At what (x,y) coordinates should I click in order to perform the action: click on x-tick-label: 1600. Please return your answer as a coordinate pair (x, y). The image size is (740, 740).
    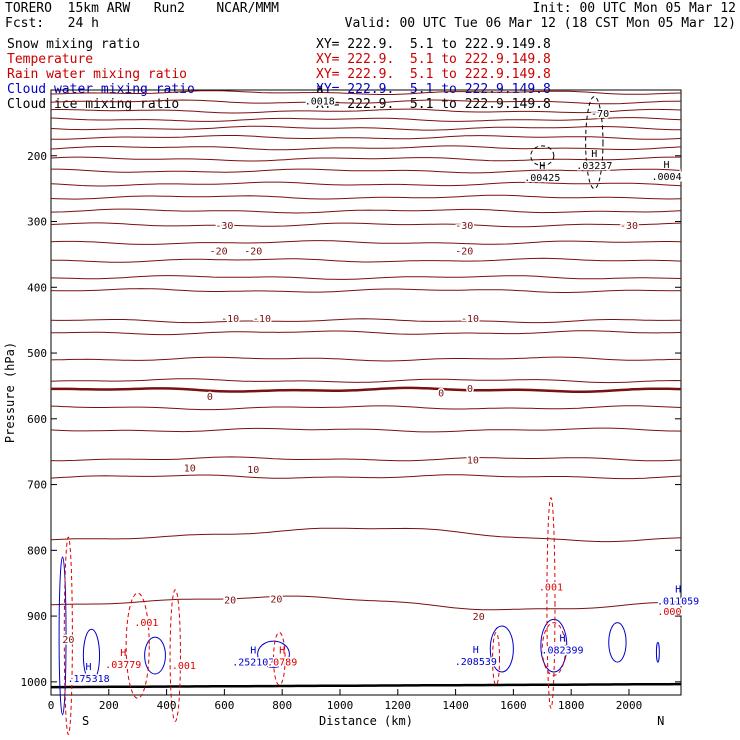
    Looking at the image, I should click on (513, 705).